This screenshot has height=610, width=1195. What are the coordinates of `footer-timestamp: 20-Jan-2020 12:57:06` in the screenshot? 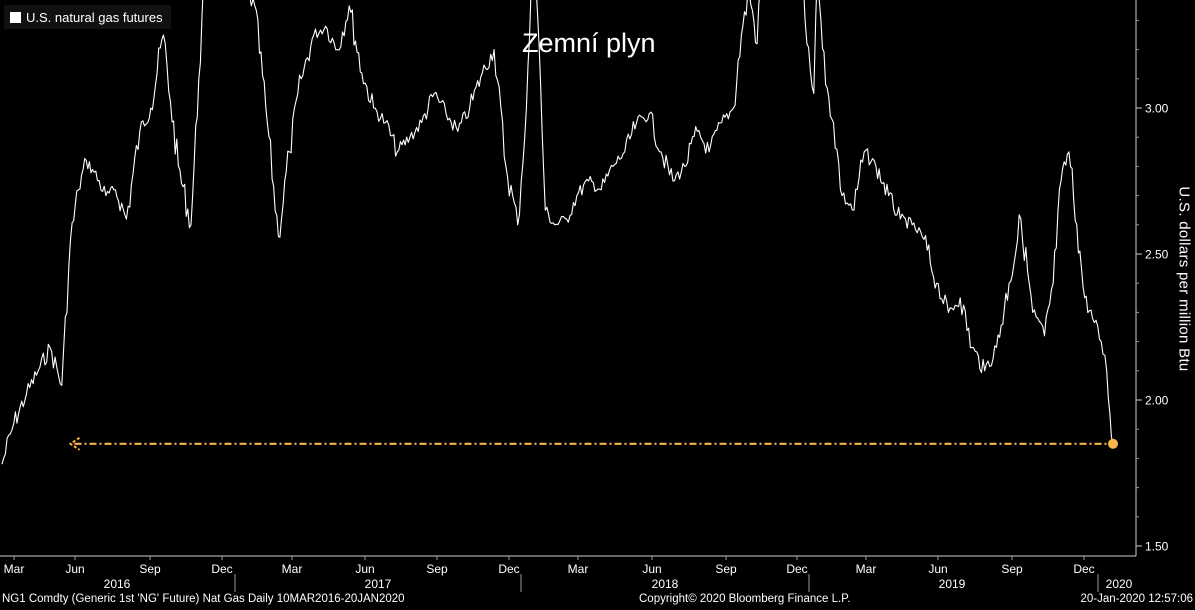 It's located at (1136, 599).